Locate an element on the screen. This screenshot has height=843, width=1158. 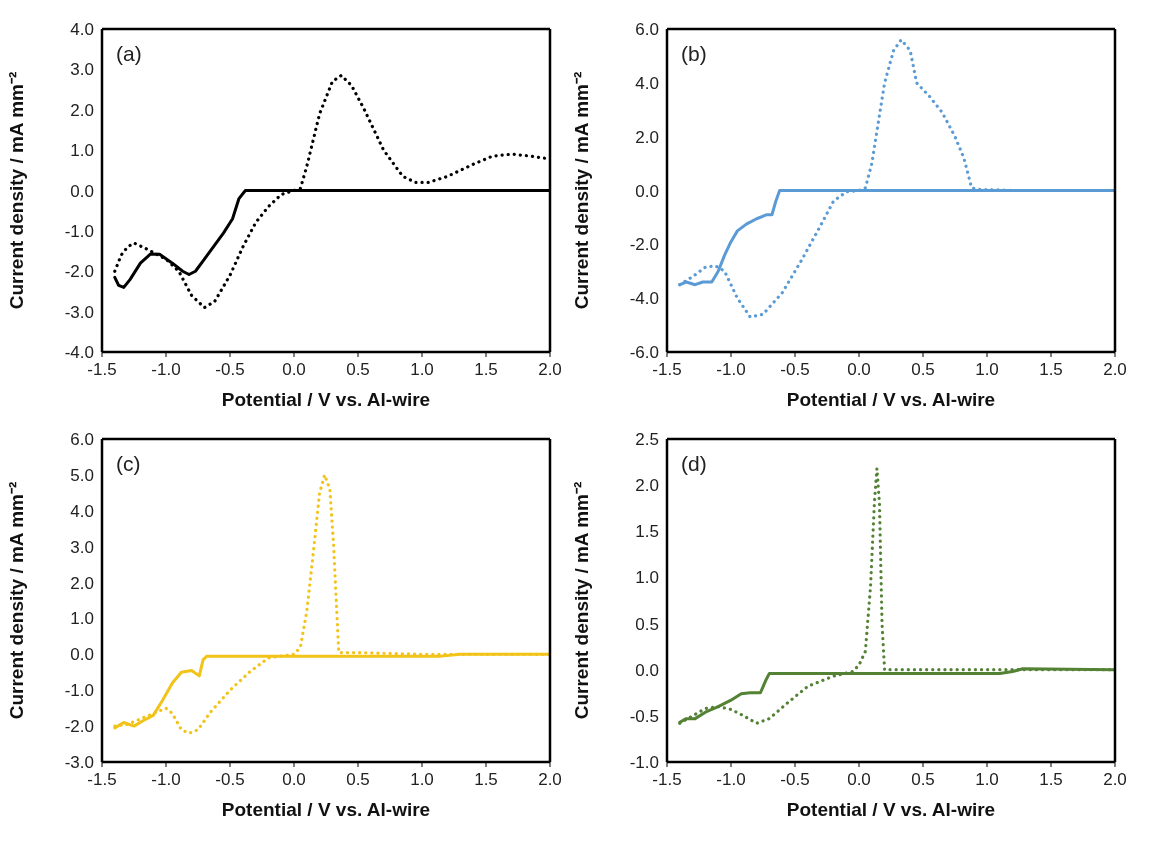
annotation: (d) is located at coordinates (694, 464).